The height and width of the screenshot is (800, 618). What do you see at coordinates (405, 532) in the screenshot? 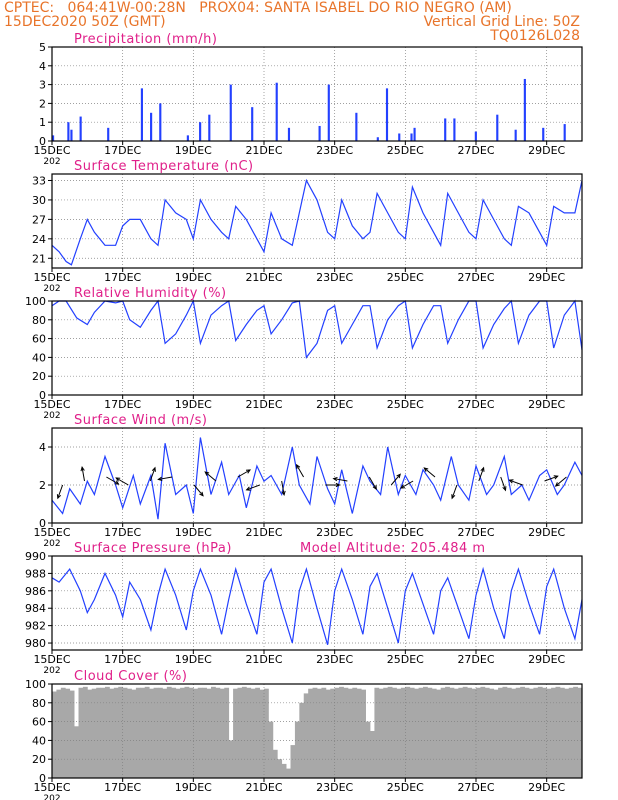
I see `x-tick-label: 25DEC` at bounding box center [405, 532].